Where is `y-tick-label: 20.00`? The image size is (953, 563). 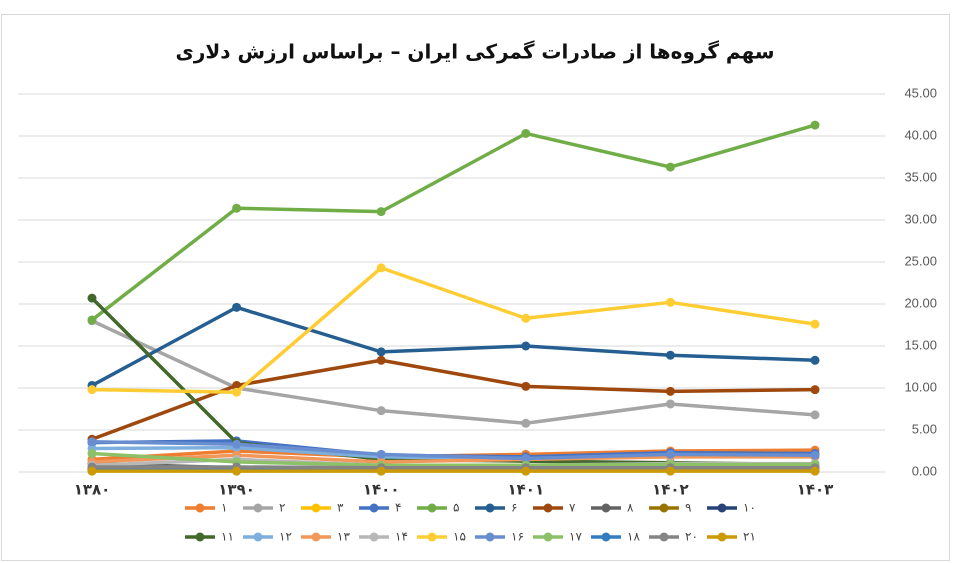 y-tick-label: 20.00 is located at coordinates (920, 302).